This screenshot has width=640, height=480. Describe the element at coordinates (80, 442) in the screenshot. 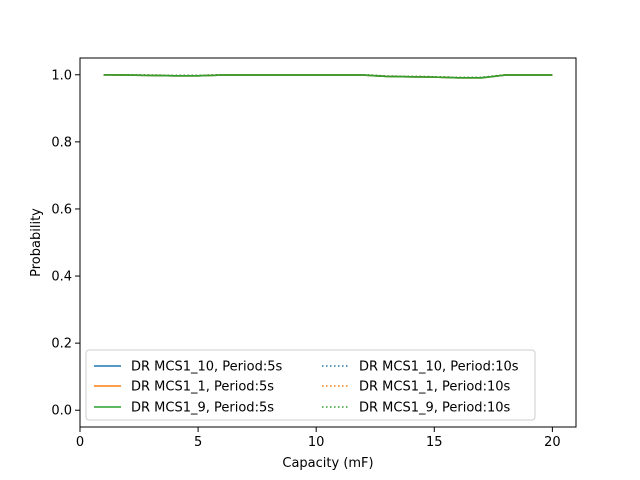

I see `x-tick-label: 0` at that location.